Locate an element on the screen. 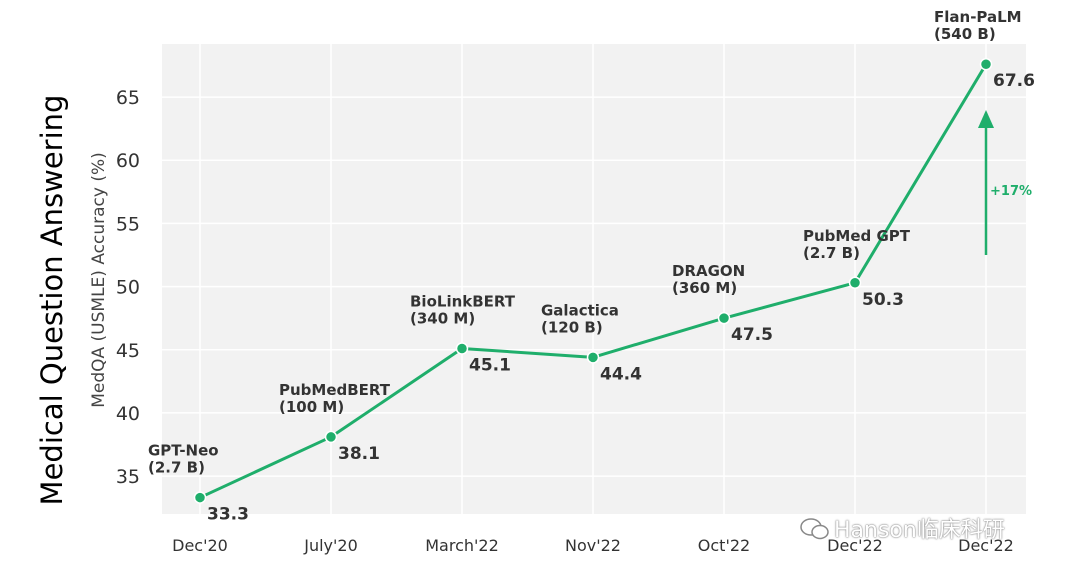 The image size is (1080, 577). model-label: BioLinkBERT is located at coordinates (463, 301).